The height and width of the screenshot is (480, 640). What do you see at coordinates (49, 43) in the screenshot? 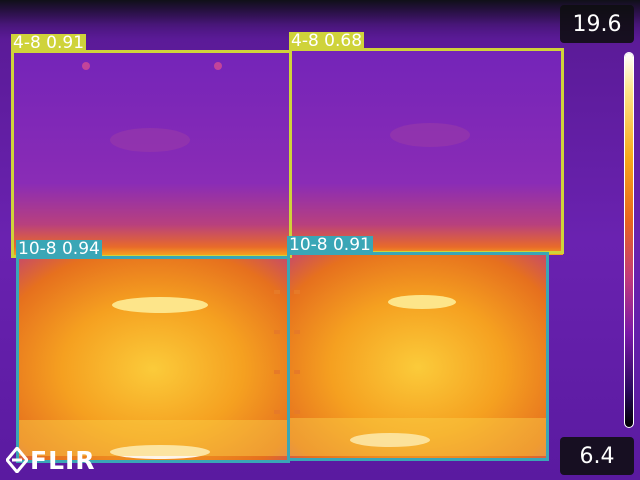
I see `detection-label: 4-8 0.91` at bounding box center [49, 43].